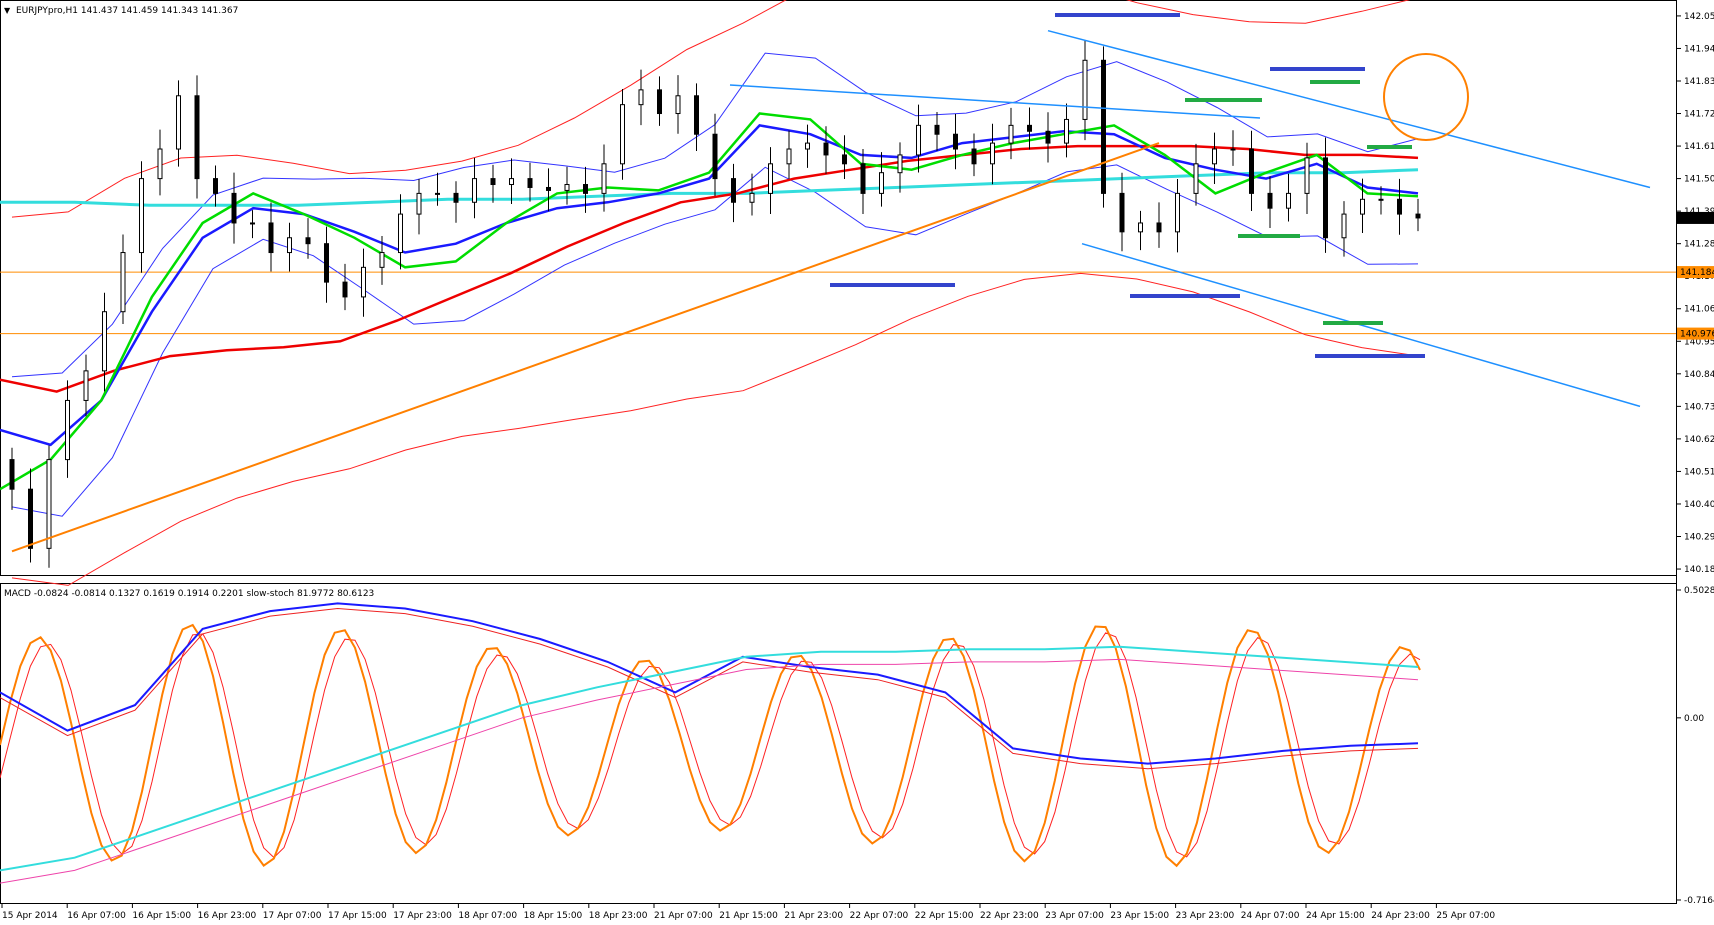 The height and width of the screenshot is (925, 1714). What do you see at coordinates (487, 916) in the screenshot?
I see `time-tick-label: 18 Apr 07:00` at bounding box center [487, 916].